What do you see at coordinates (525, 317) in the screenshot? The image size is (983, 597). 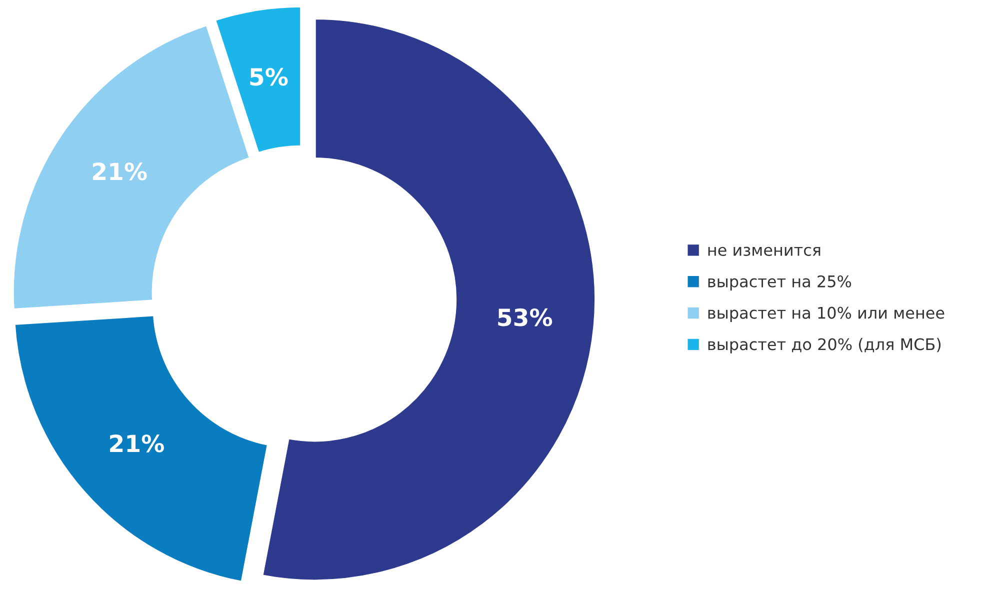 I see `data-label: 53%` at bounding box center [525, 317].